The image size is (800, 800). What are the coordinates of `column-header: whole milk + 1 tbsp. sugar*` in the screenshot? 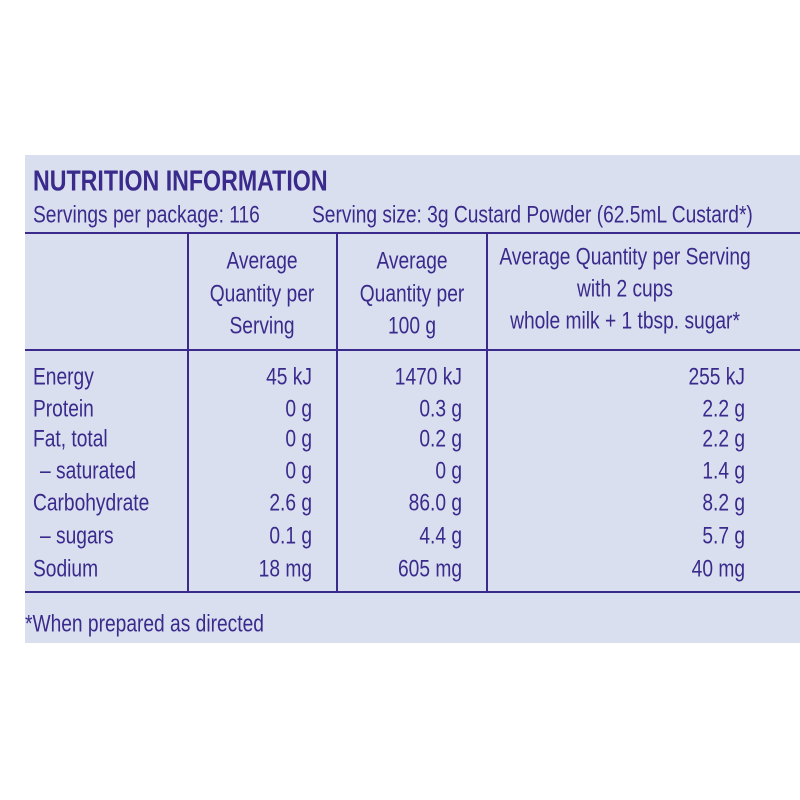 It's located at (624, 320).